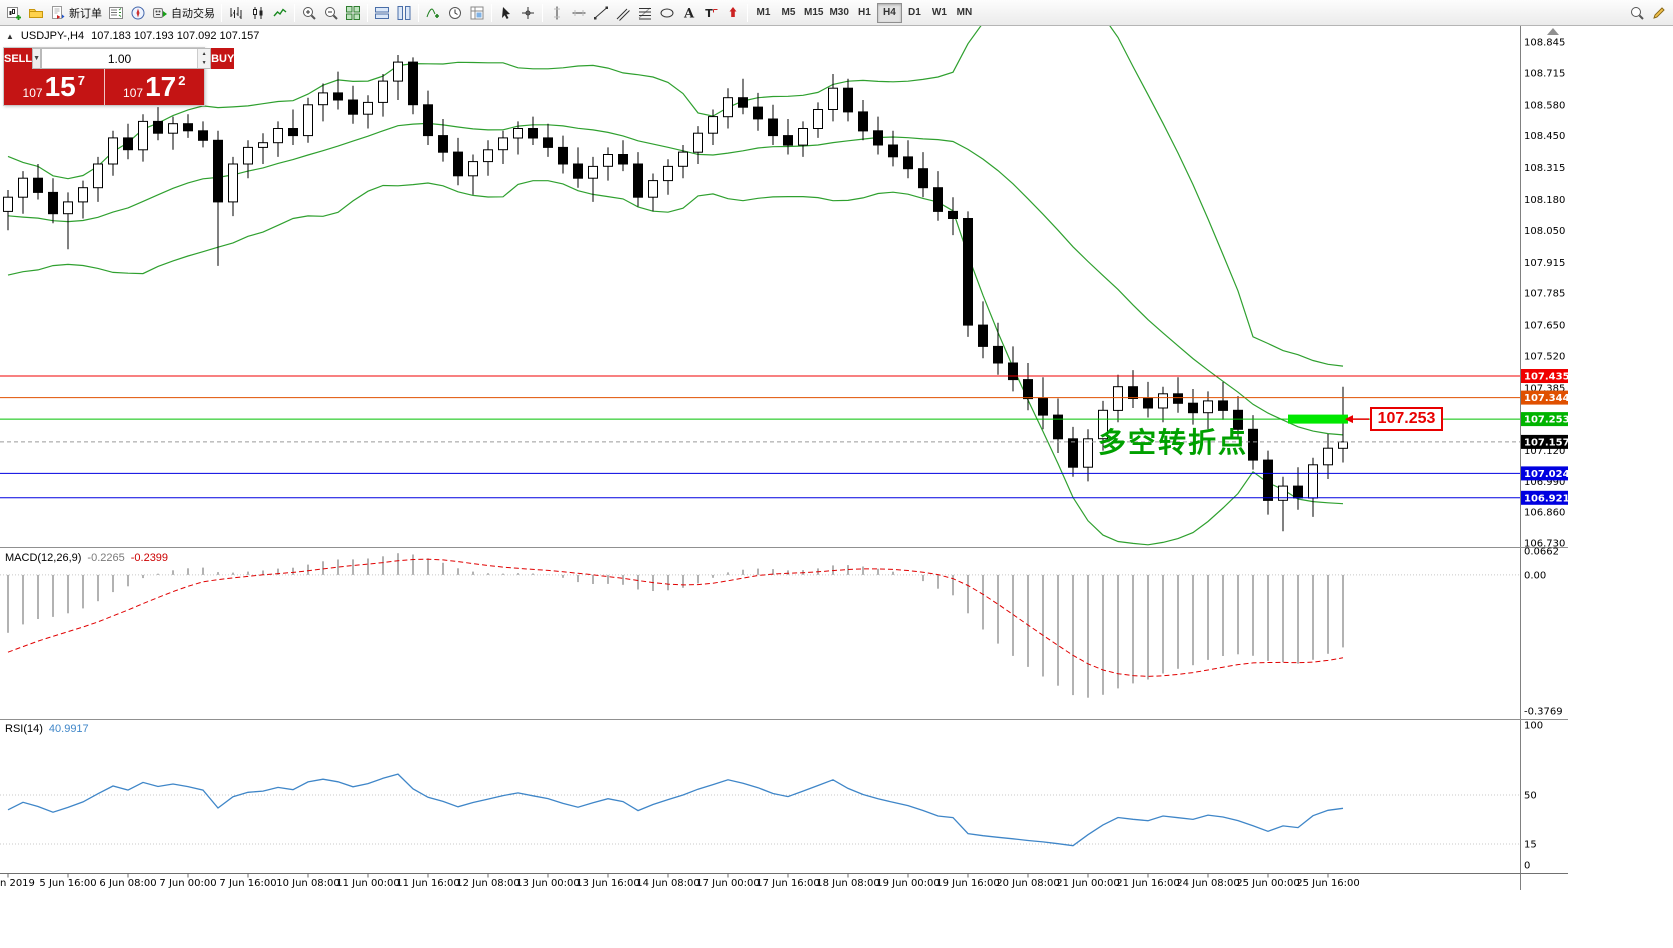  I want to click on macd-signal-value: -0.2399, so click(149, 558).